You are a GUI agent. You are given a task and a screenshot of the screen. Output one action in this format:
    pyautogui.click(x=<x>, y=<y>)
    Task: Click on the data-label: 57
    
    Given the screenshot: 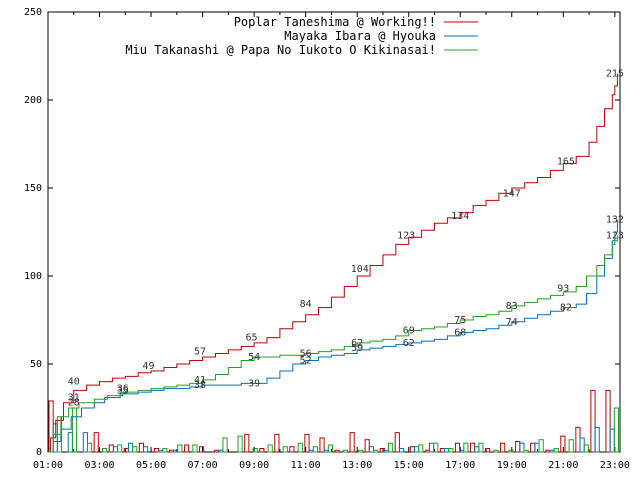 What is the action you would take?
    pyautogui.click(x=200, y=352)
    